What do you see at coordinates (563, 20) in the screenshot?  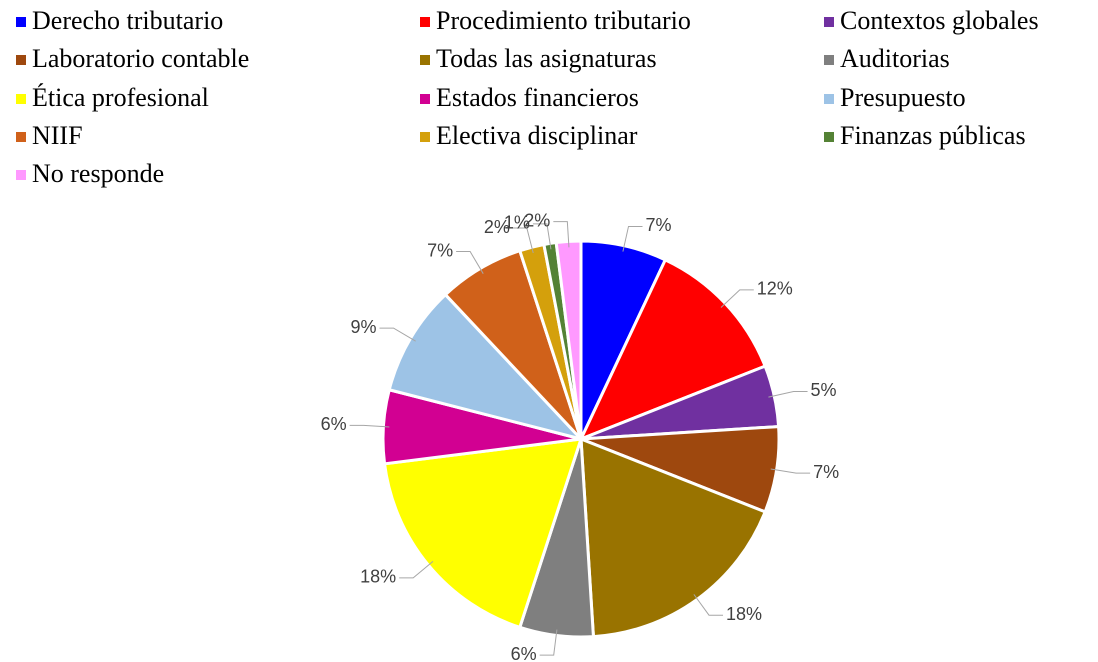 I see `legend-label: Procedimiento tributario` at bounding box center [563, 20].